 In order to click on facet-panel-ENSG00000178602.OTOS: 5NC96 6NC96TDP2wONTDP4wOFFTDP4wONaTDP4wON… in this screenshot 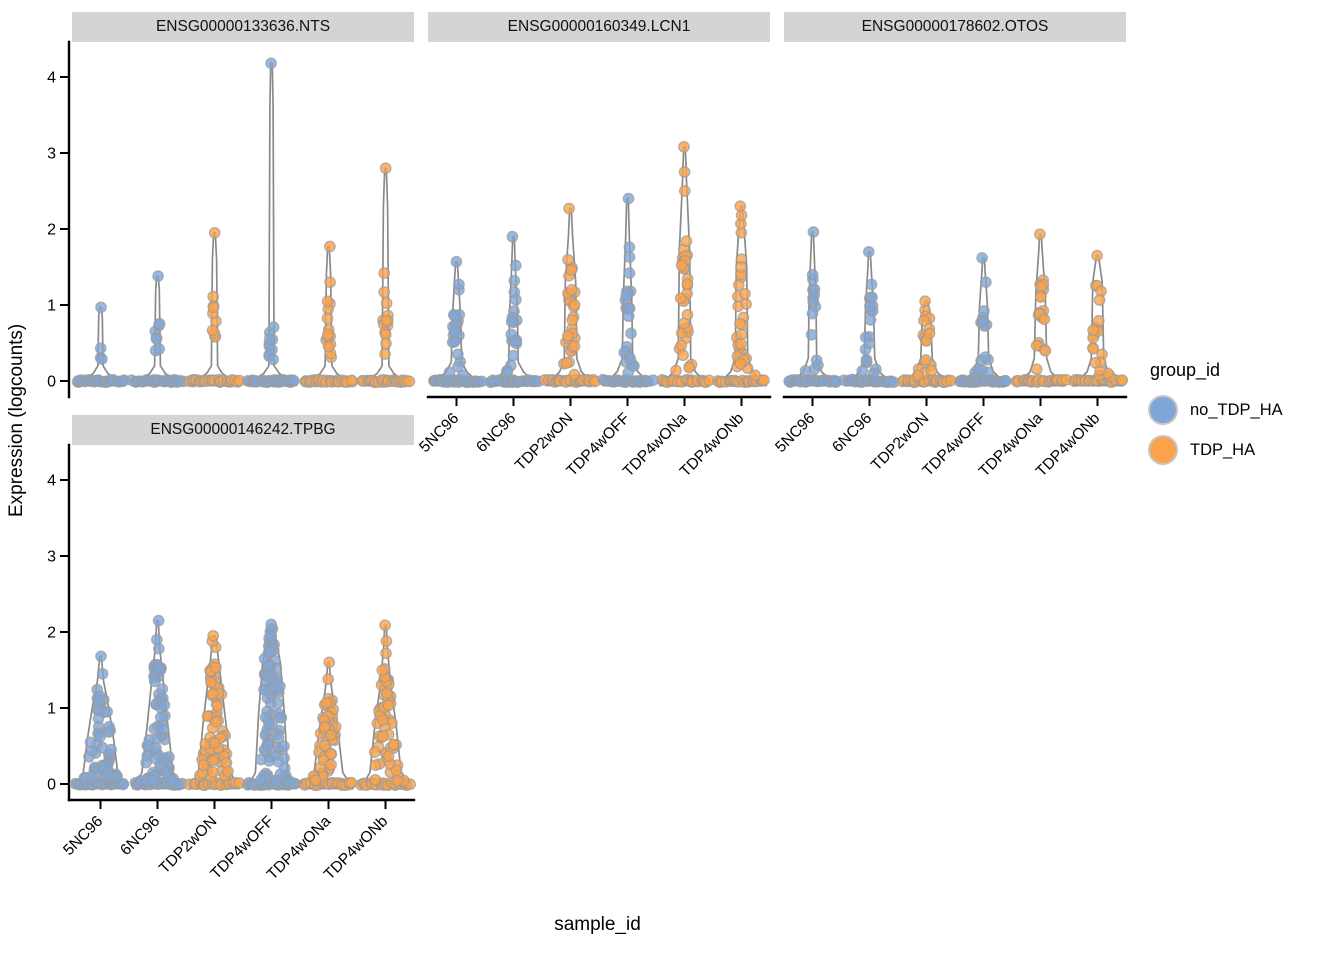, I will do `click(950, 353)`.